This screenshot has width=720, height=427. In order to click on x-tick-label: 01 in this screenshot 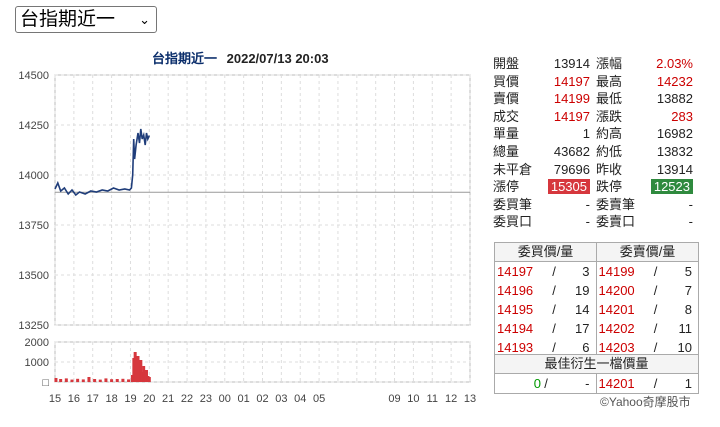, I will do `click(244, 399)`.